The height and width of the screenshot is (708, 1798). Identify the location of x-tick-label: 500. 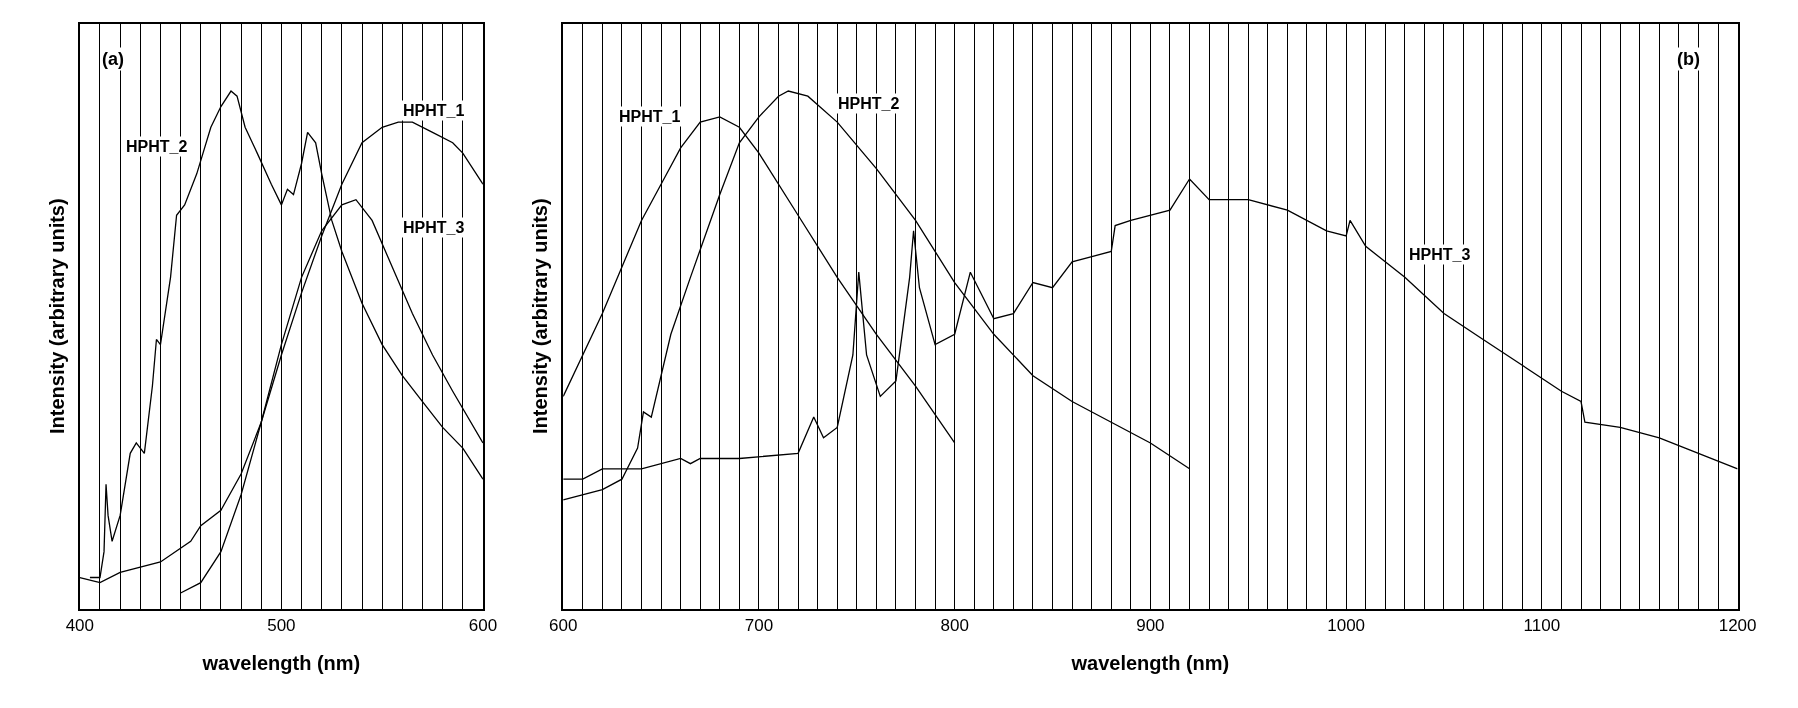
(281, 625).